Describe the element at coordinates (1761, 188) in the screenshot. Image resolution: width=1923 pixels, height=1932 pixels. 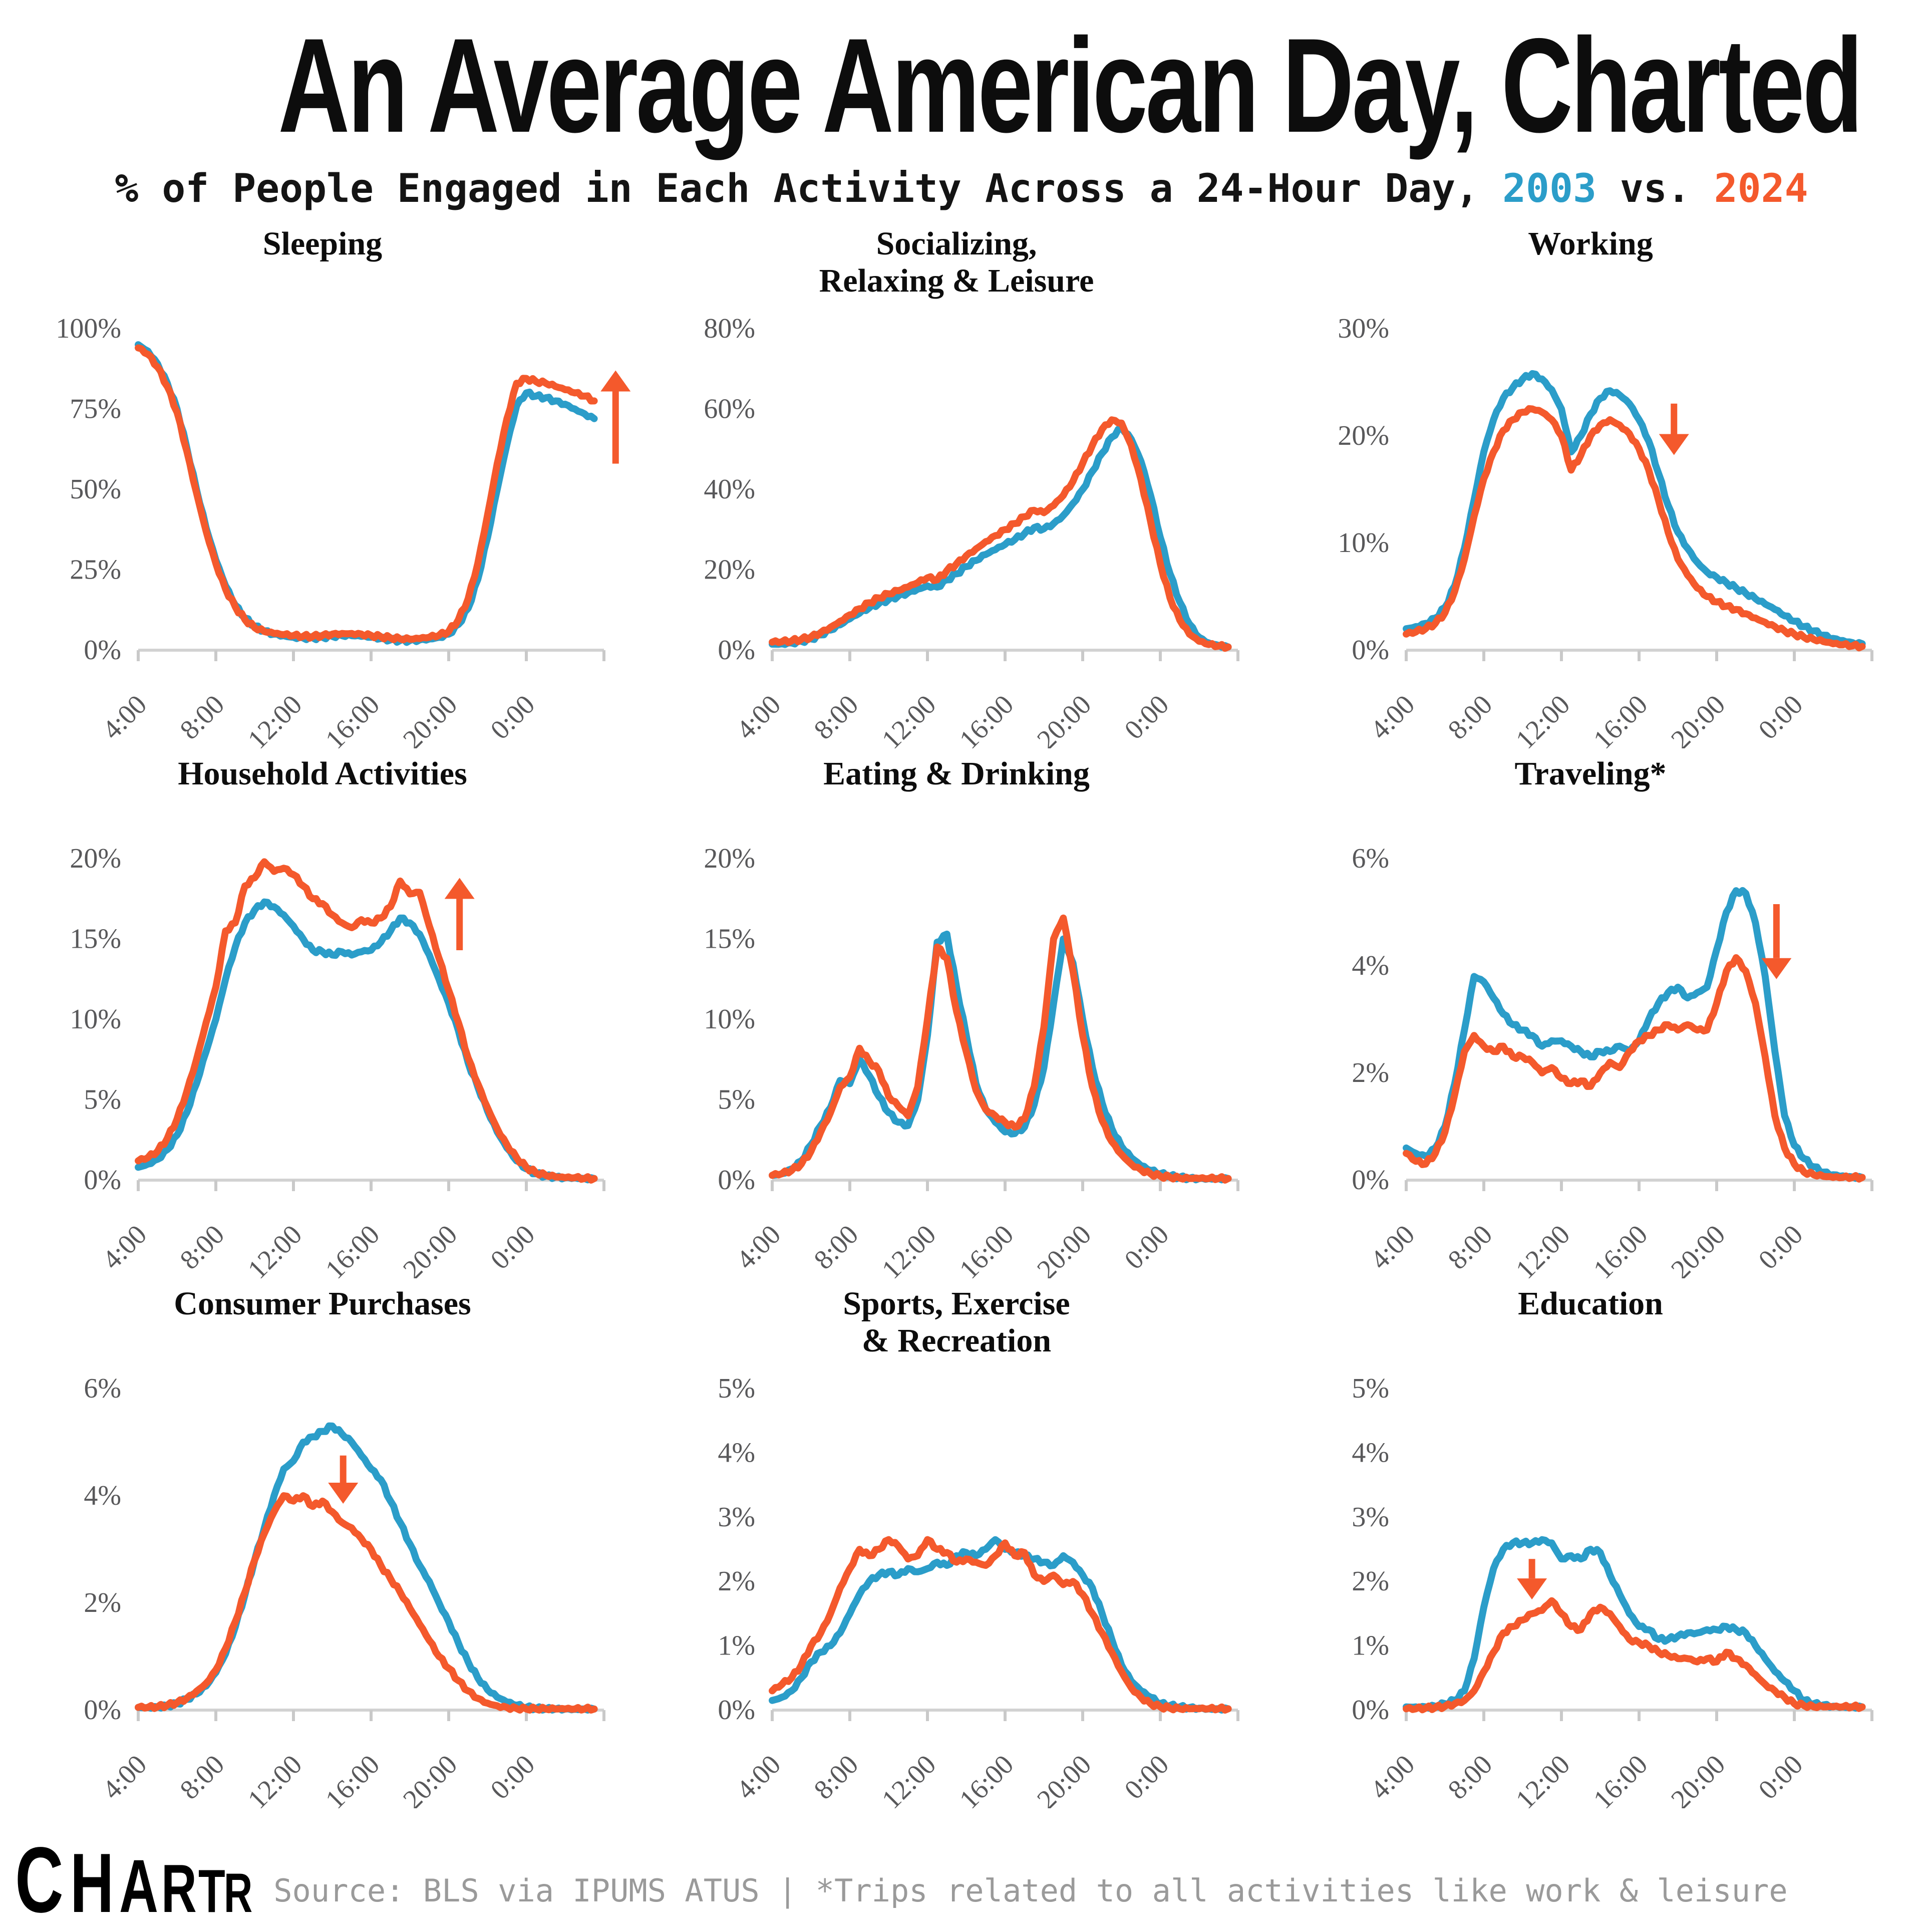
I see `subtitle-year-2024: 2024` at that location.